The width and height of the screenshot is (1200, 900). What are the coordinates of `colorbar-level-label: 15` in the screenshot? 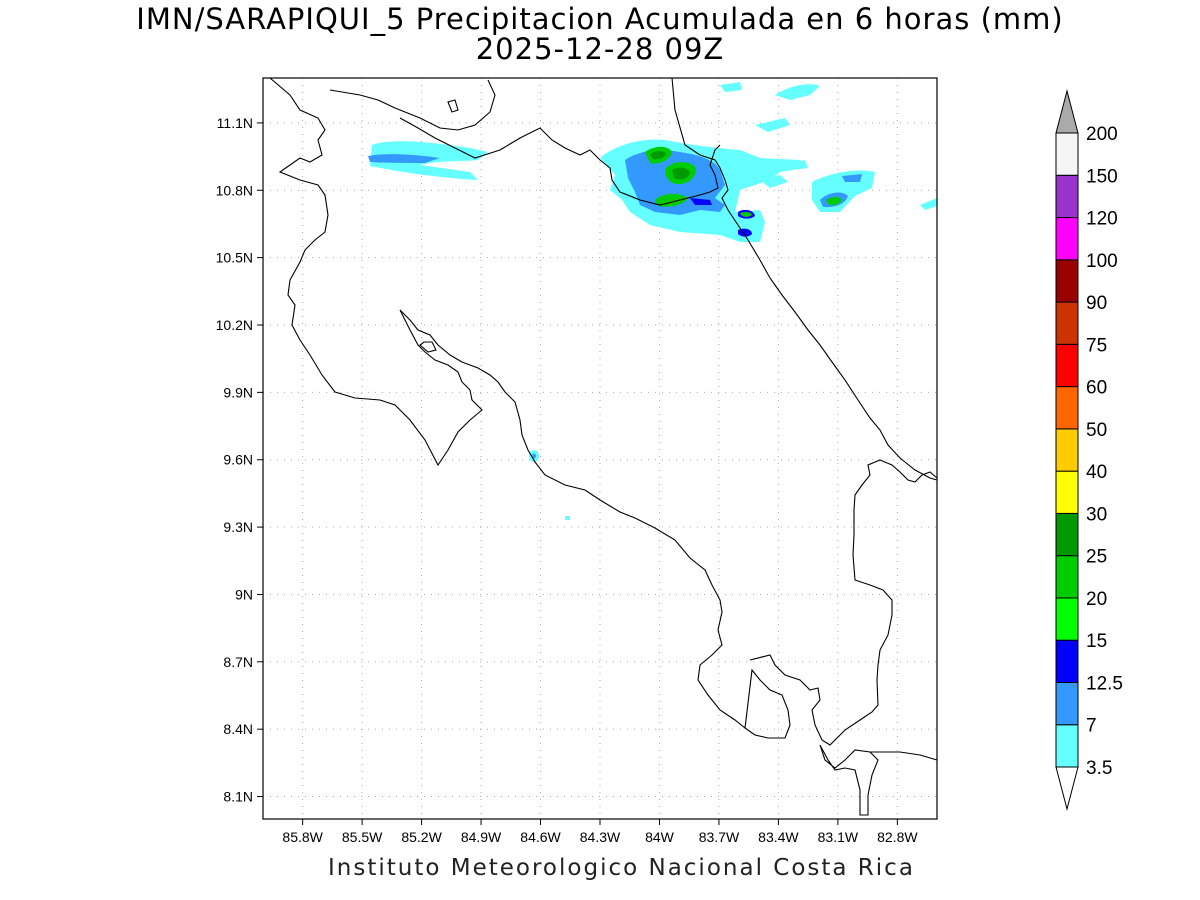 It's located at (1096, 641).